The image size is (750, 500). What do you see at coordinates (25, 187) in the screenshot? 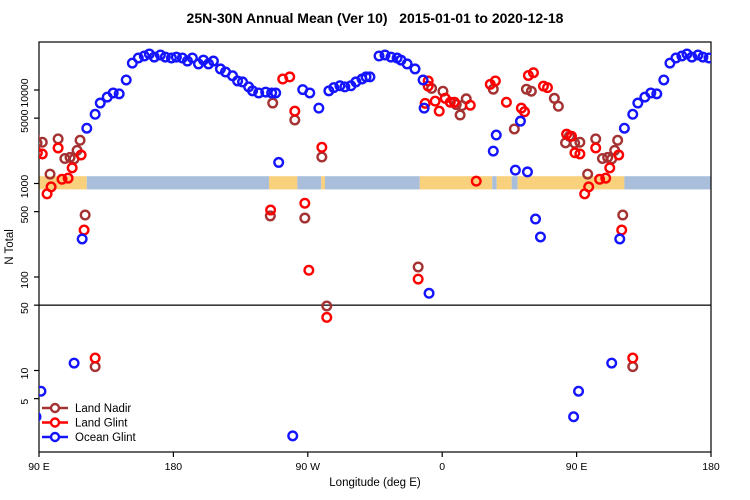
I see `y-tick-label: 1000` at bounding box center [25, 187].